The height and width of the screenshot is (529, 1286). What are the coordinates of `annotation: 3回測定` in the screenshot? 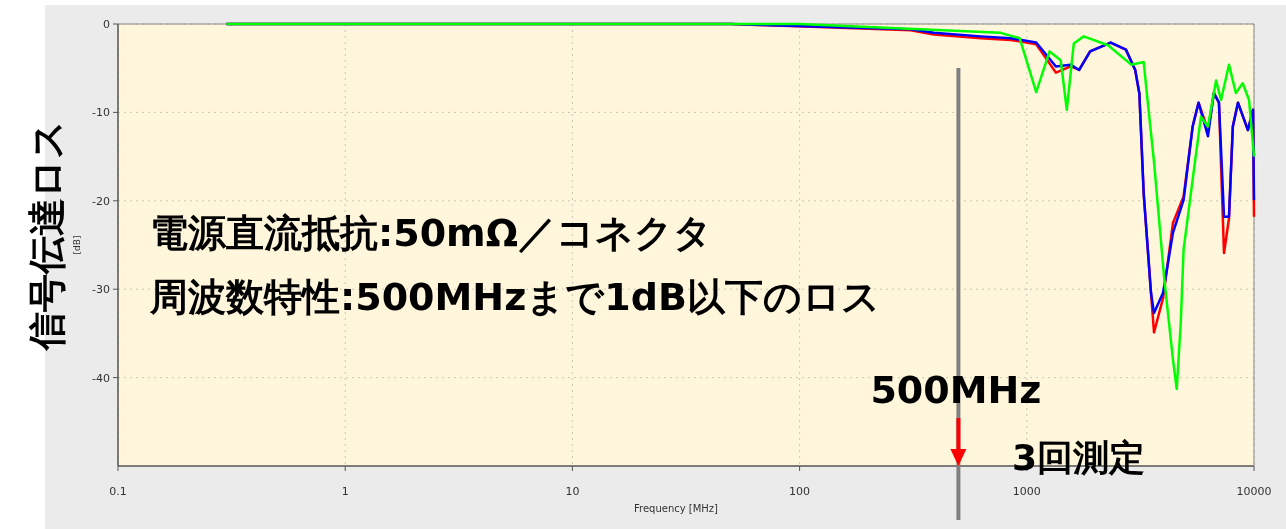 It's located at (1079, 457).